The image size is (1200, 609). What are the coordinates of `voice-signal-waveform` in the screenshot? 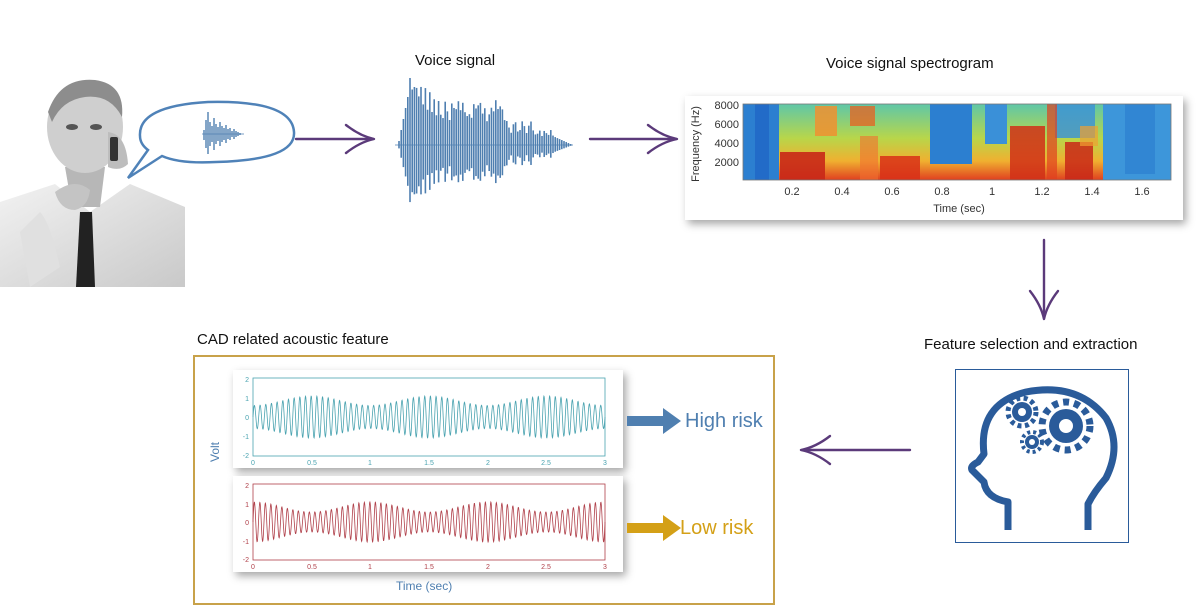 It's located at (484, 140).